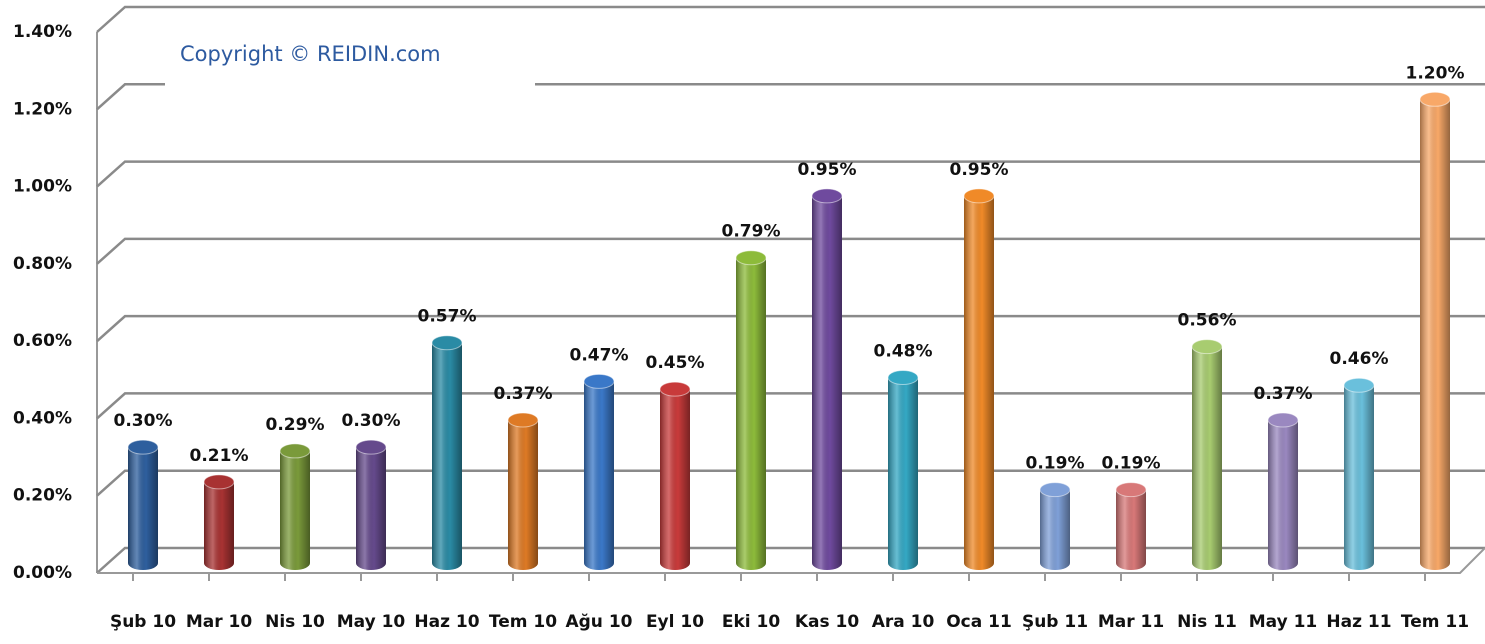  I want to click on x-tick-label: Haz 11, so click(1358, 622).